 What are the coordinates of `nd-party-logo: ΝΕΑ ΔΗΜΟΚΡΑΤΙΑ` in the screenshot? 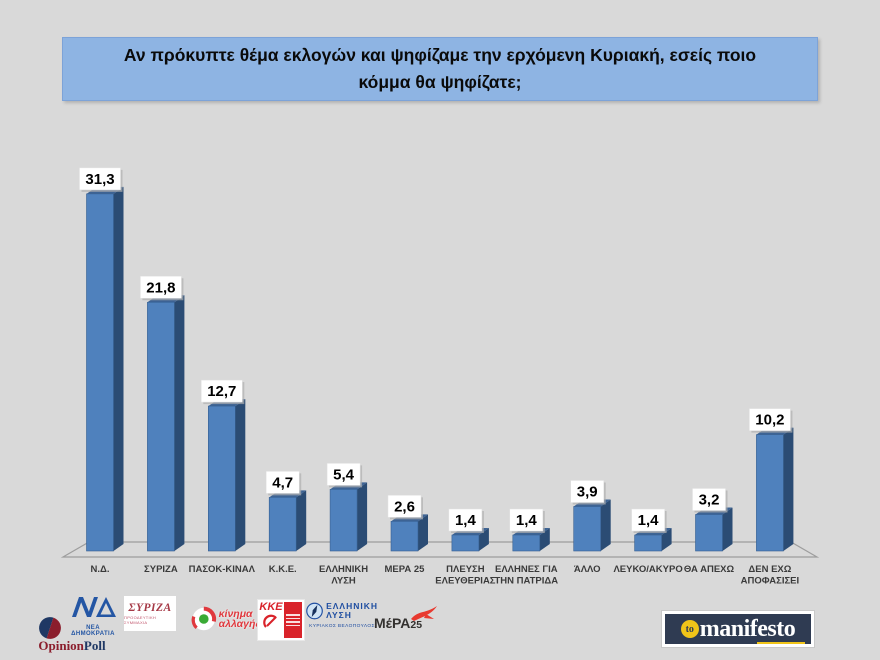 It's located at (93, 616).